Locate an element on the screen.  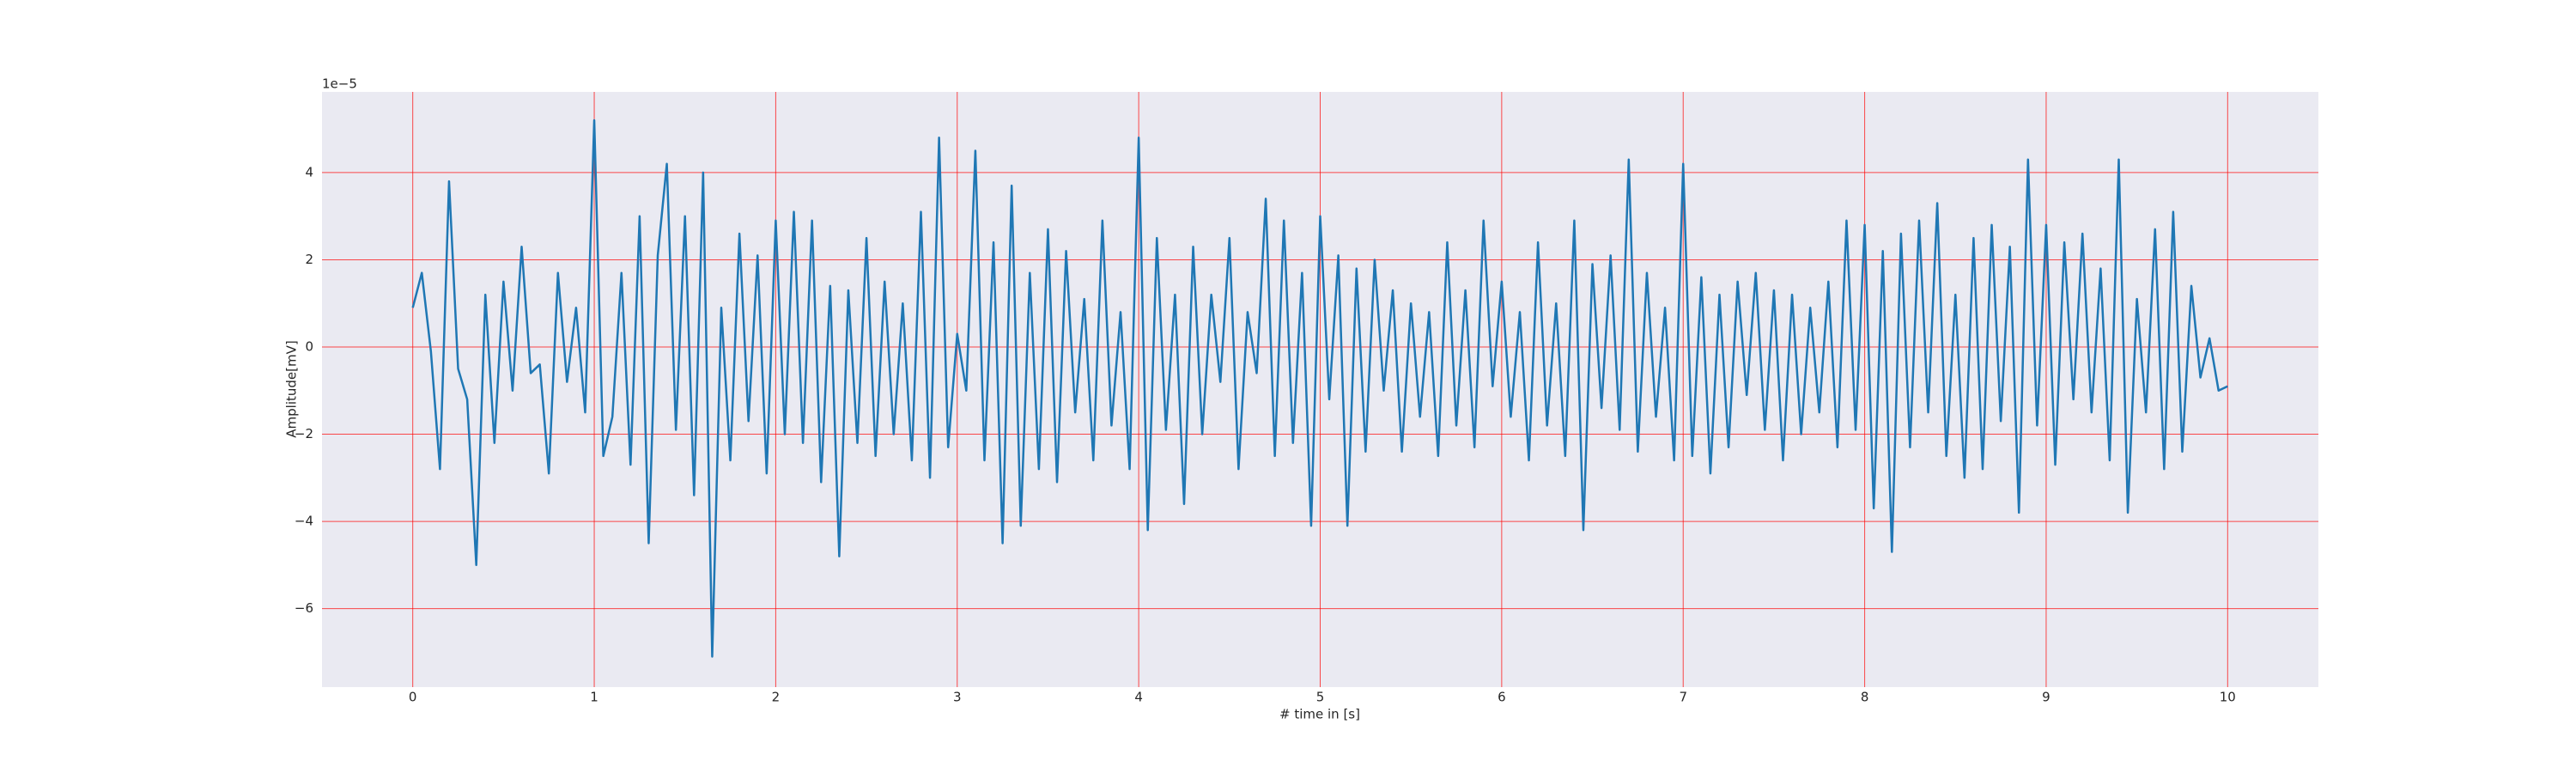
x-tick-label: 0 is located at coordinates (413, 697).